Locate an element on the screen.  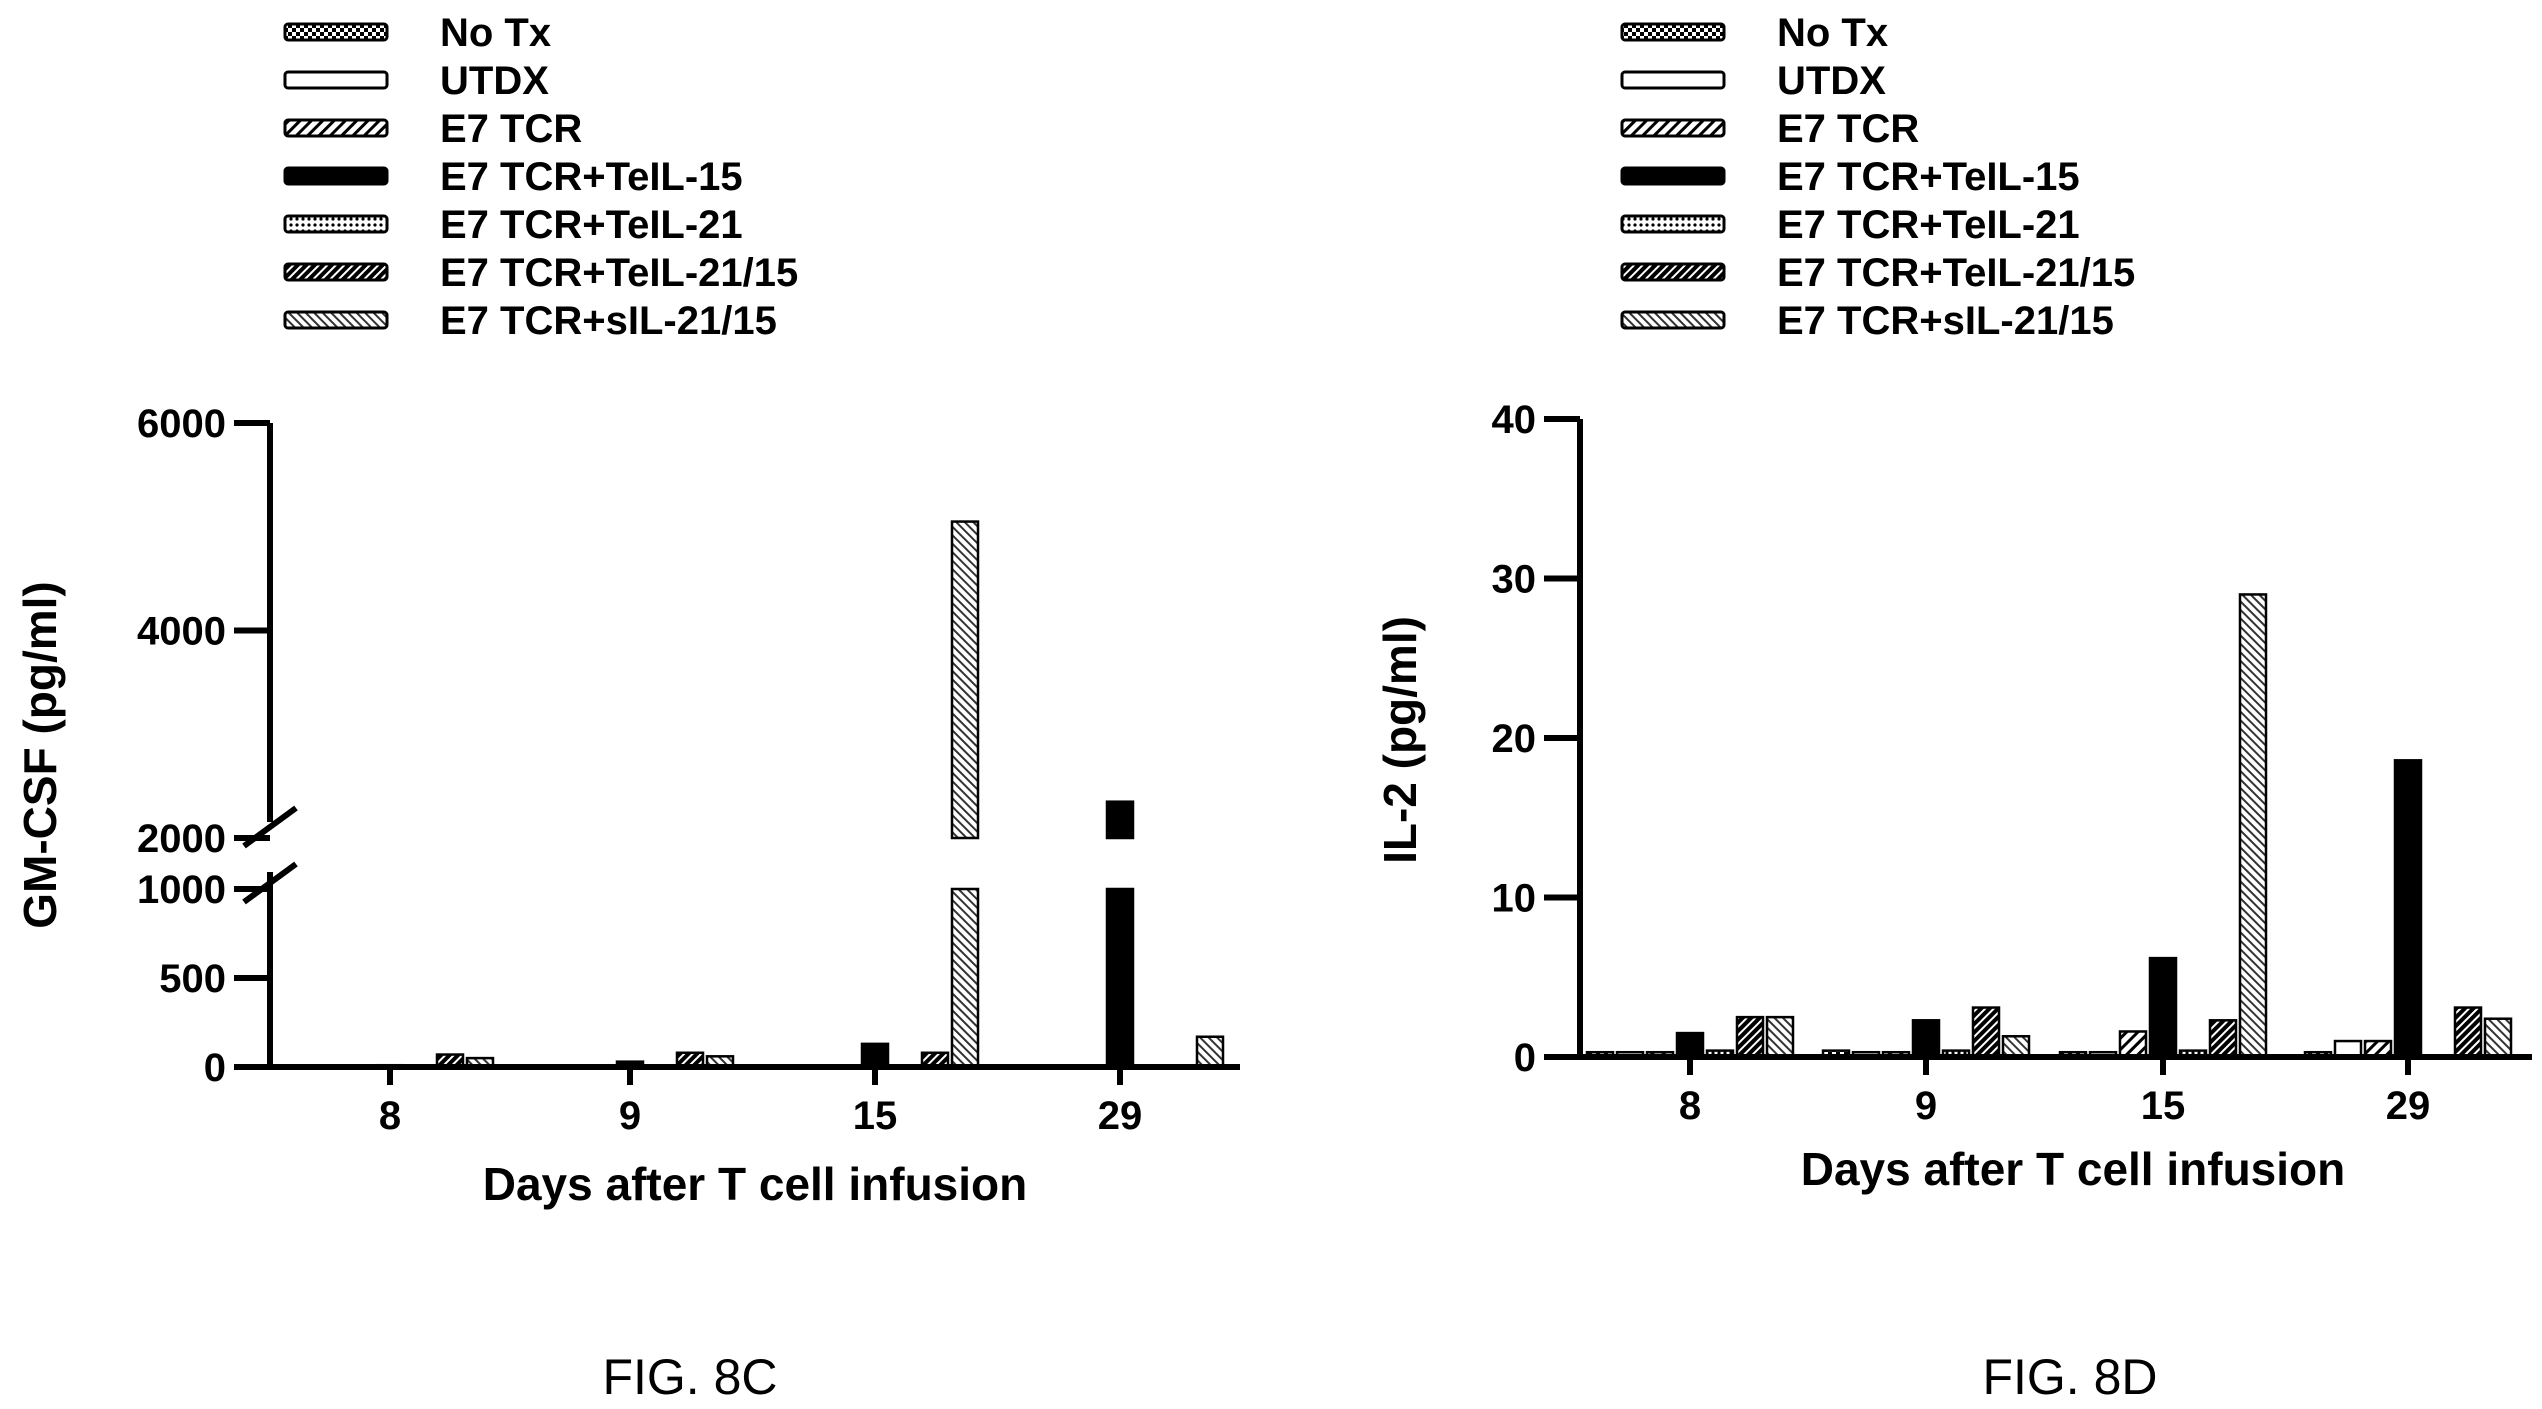
x-tick-label-gm-csf-15: 15 is located at coordinates (875, 1116).